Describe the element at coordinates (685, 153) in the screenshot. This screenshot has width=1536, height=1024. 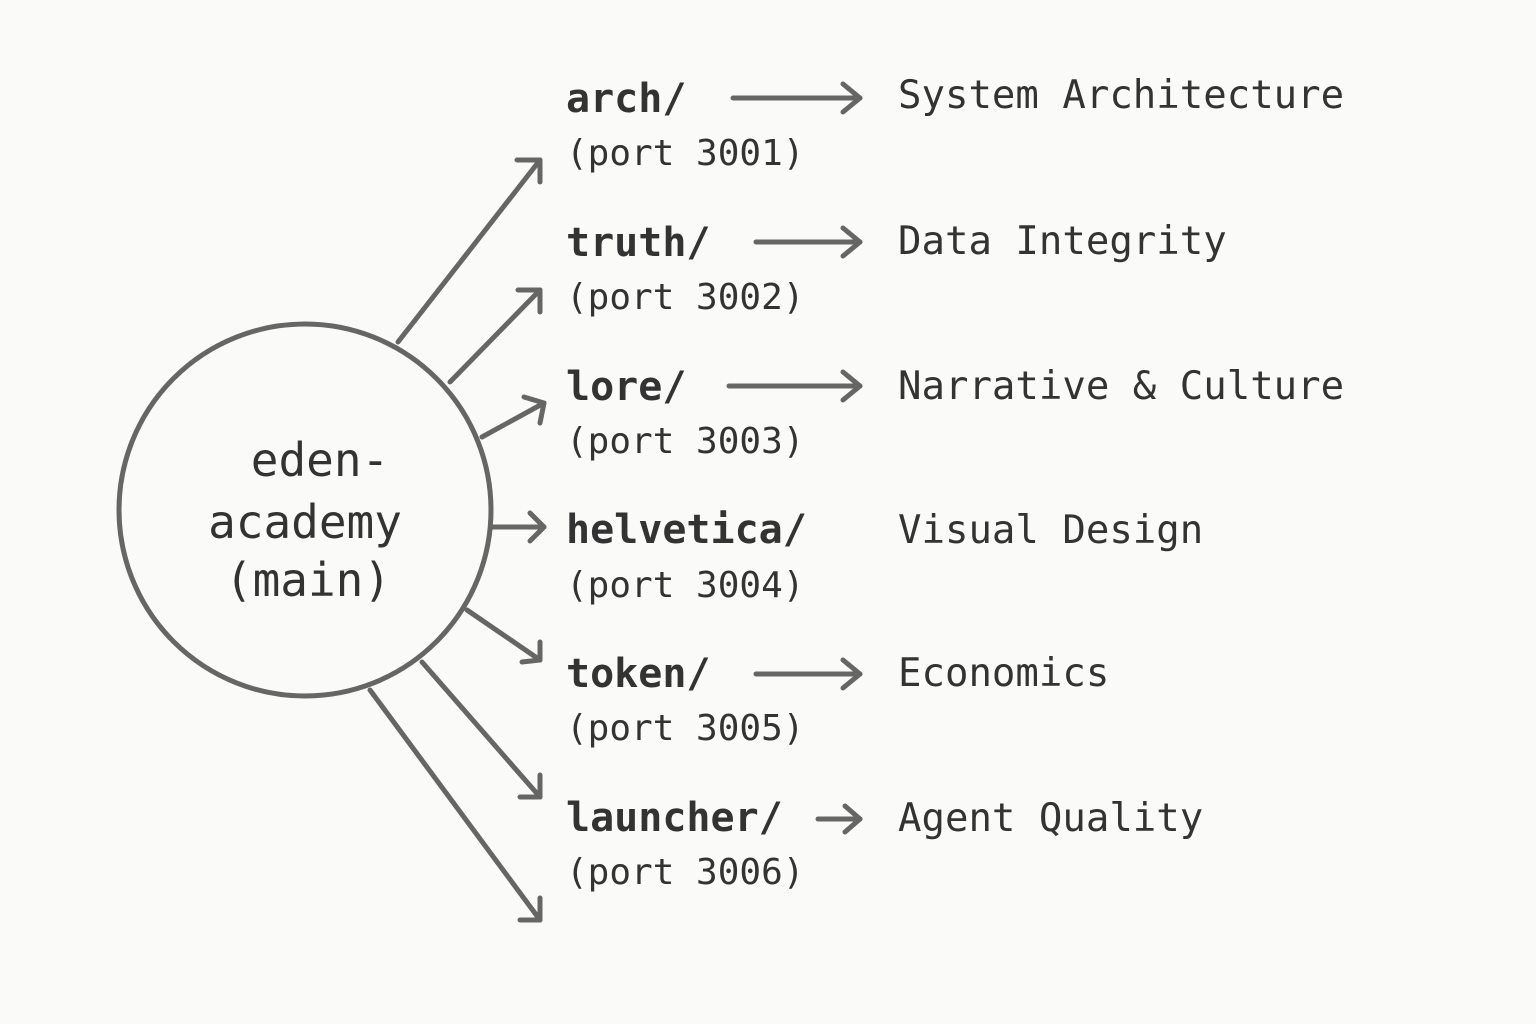
I see `module-arch-port: (port 3001)` at that location.